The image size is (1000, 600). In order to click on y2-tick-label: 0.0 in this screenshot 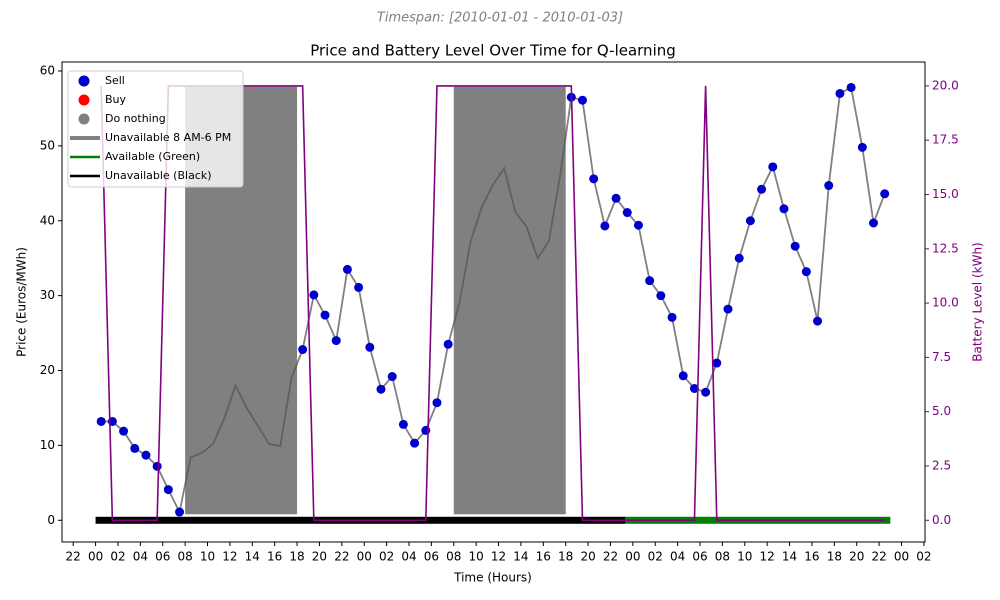, I will do `click(941, 520)`.